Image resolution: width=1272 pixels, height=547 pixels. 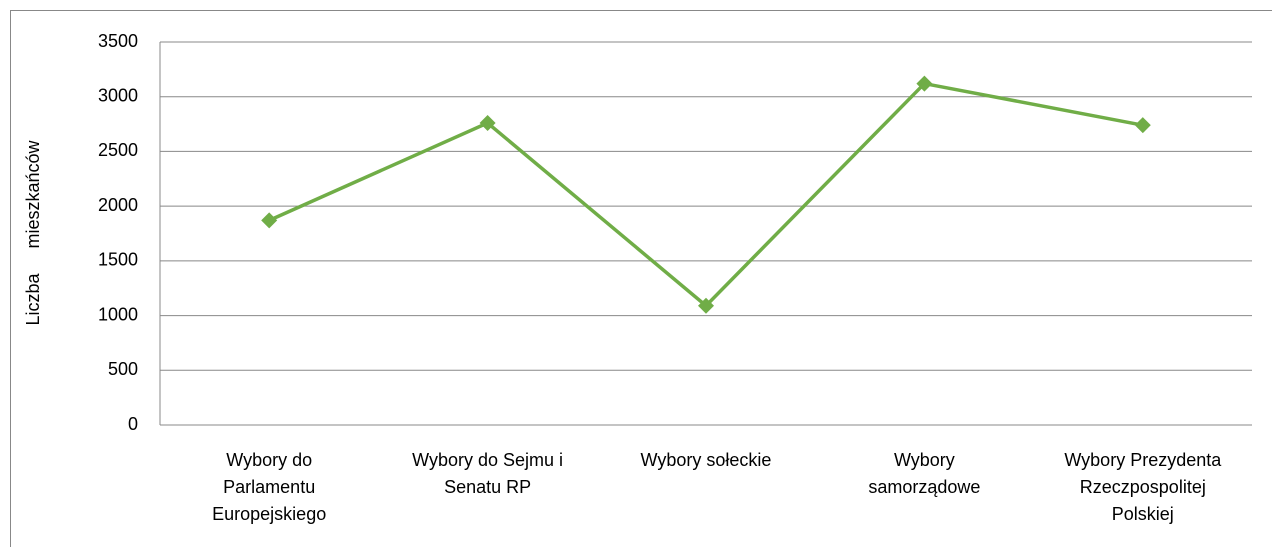 What do you see at coordinates (33, 232) in the screenshot?
I see `y-axis-label: Liczba mieszkańców` at bounding box center [33, 232].